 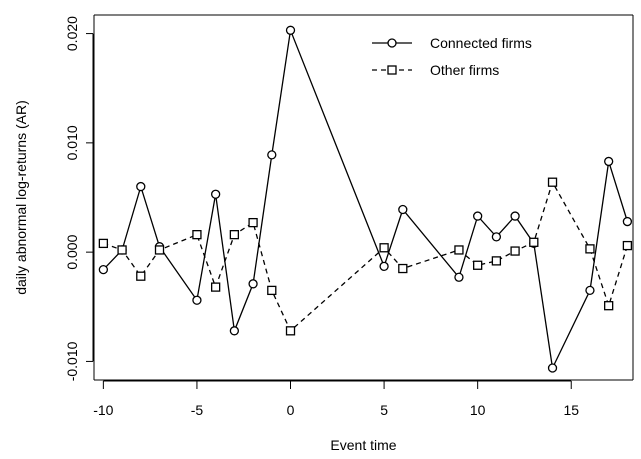 What do you see at coordinates (72, 142) in the screenshot?
I see `y-tick-label: 0.010` at bounding box center [72, 142].